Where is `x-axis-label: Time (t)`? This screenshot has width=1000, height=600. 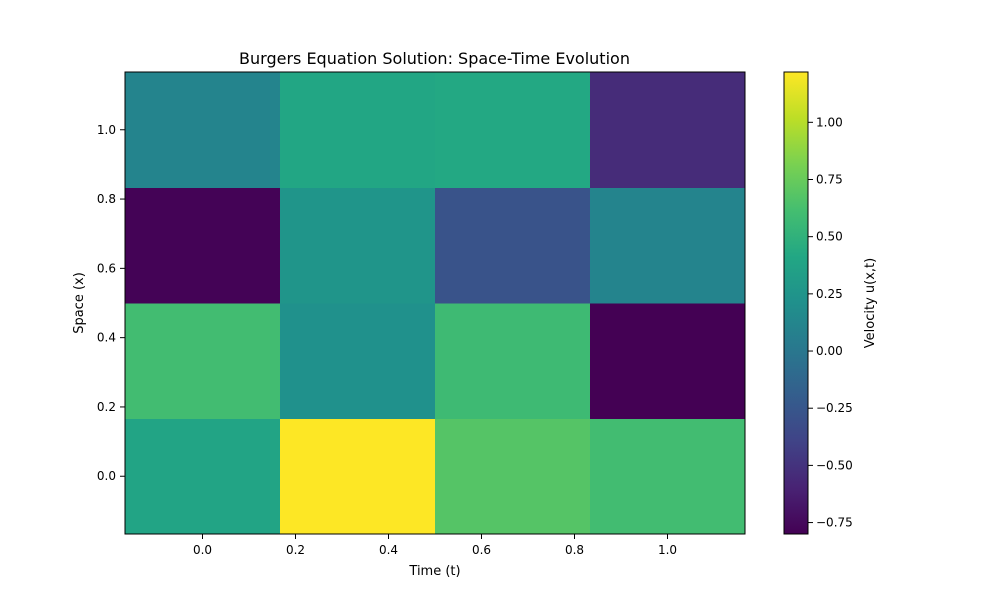
x-axis-label: Time (t) is located at coordinates (434, 571).